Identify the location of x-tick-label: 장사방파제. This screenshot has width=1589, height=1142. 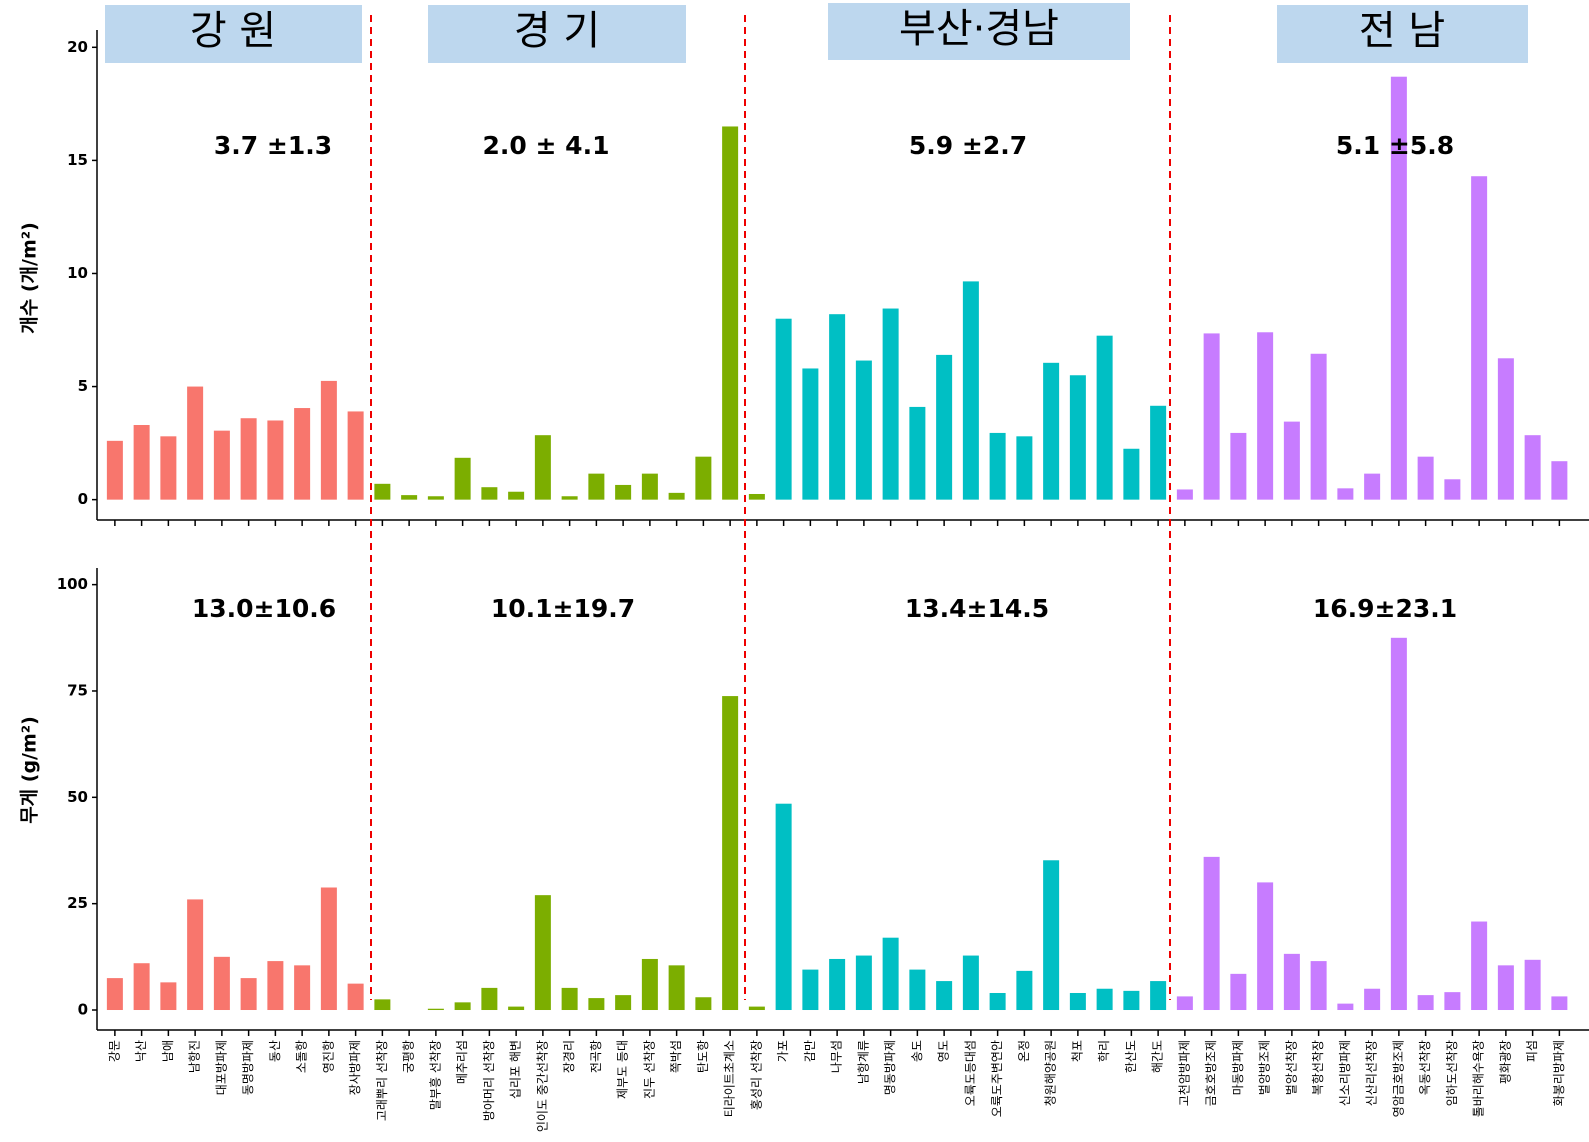
(355, 1067).